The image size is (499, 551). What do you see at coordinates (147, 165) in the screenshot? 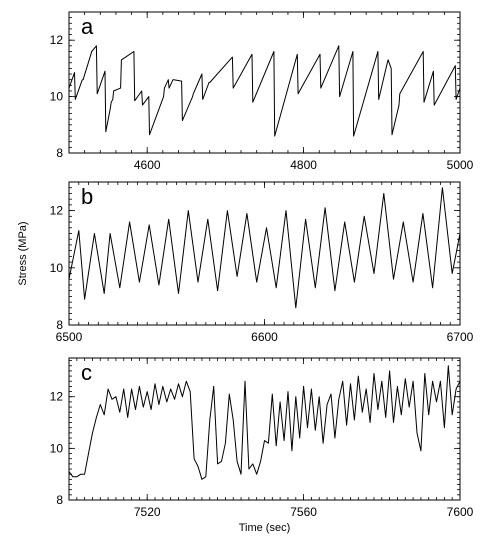
I see `x-tick-label: 4600` at bounding box center [147, 165].